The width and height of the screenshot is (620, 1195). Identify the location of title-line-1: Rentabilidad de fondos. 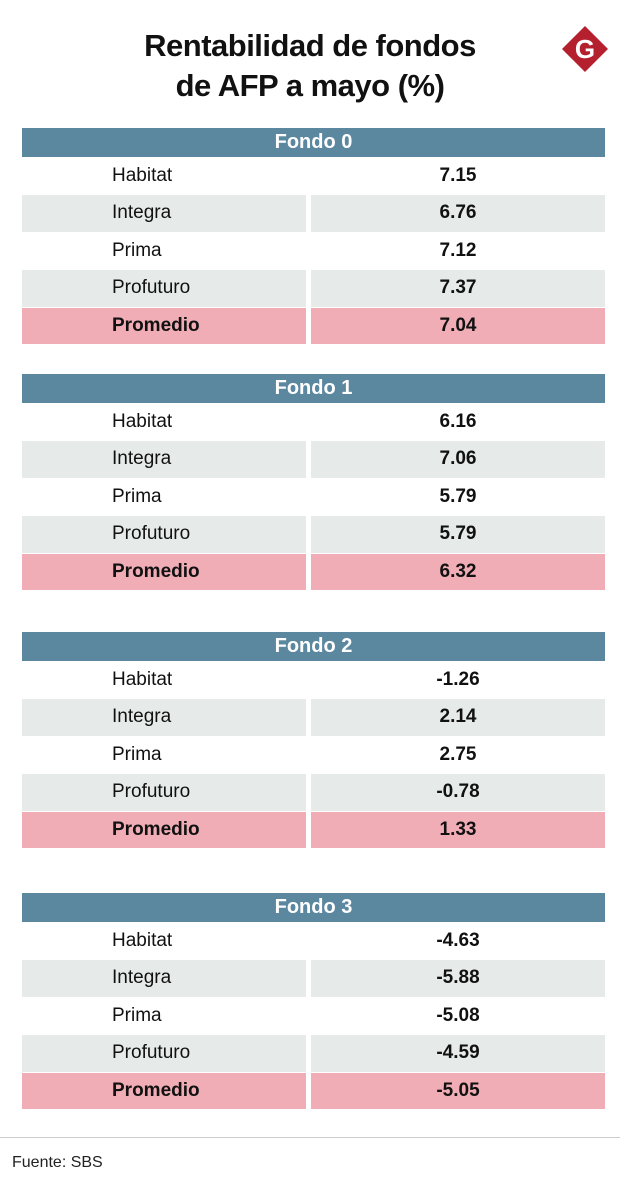
(310, 45).